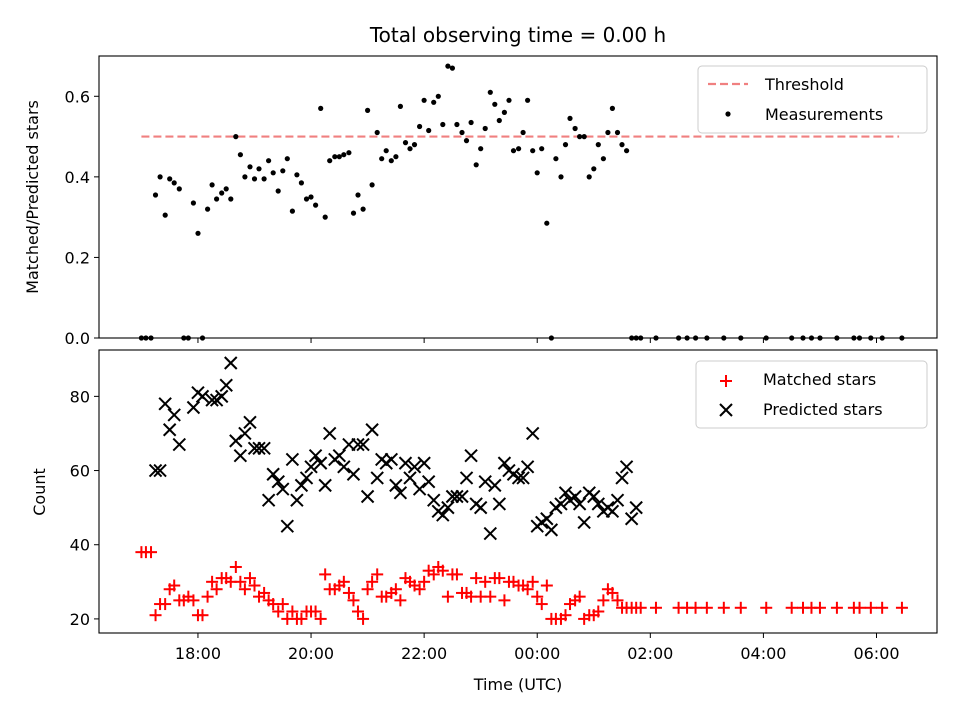  I want to click on legend-matched-label: Matched stars, so click(819, 379).